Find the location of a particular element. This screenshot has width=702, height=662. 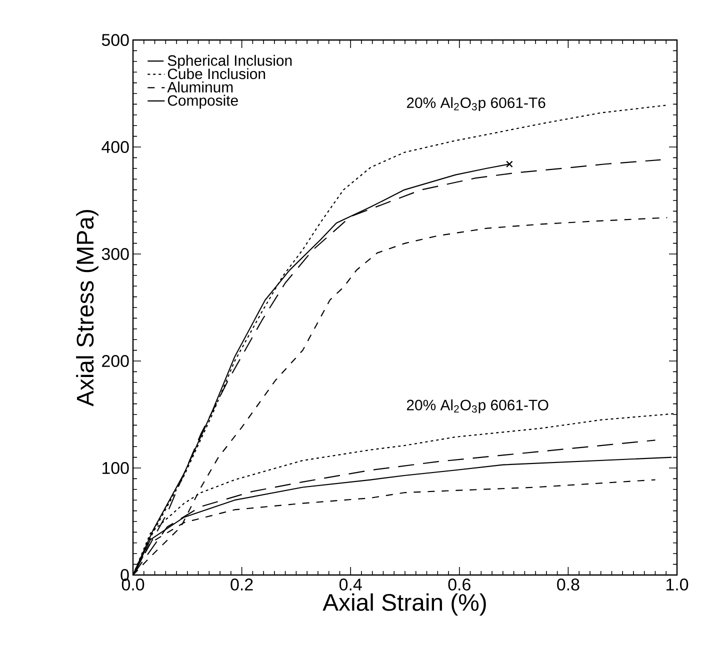

legend-label: Spherical Inclusion is located at coordinates (230, 61).